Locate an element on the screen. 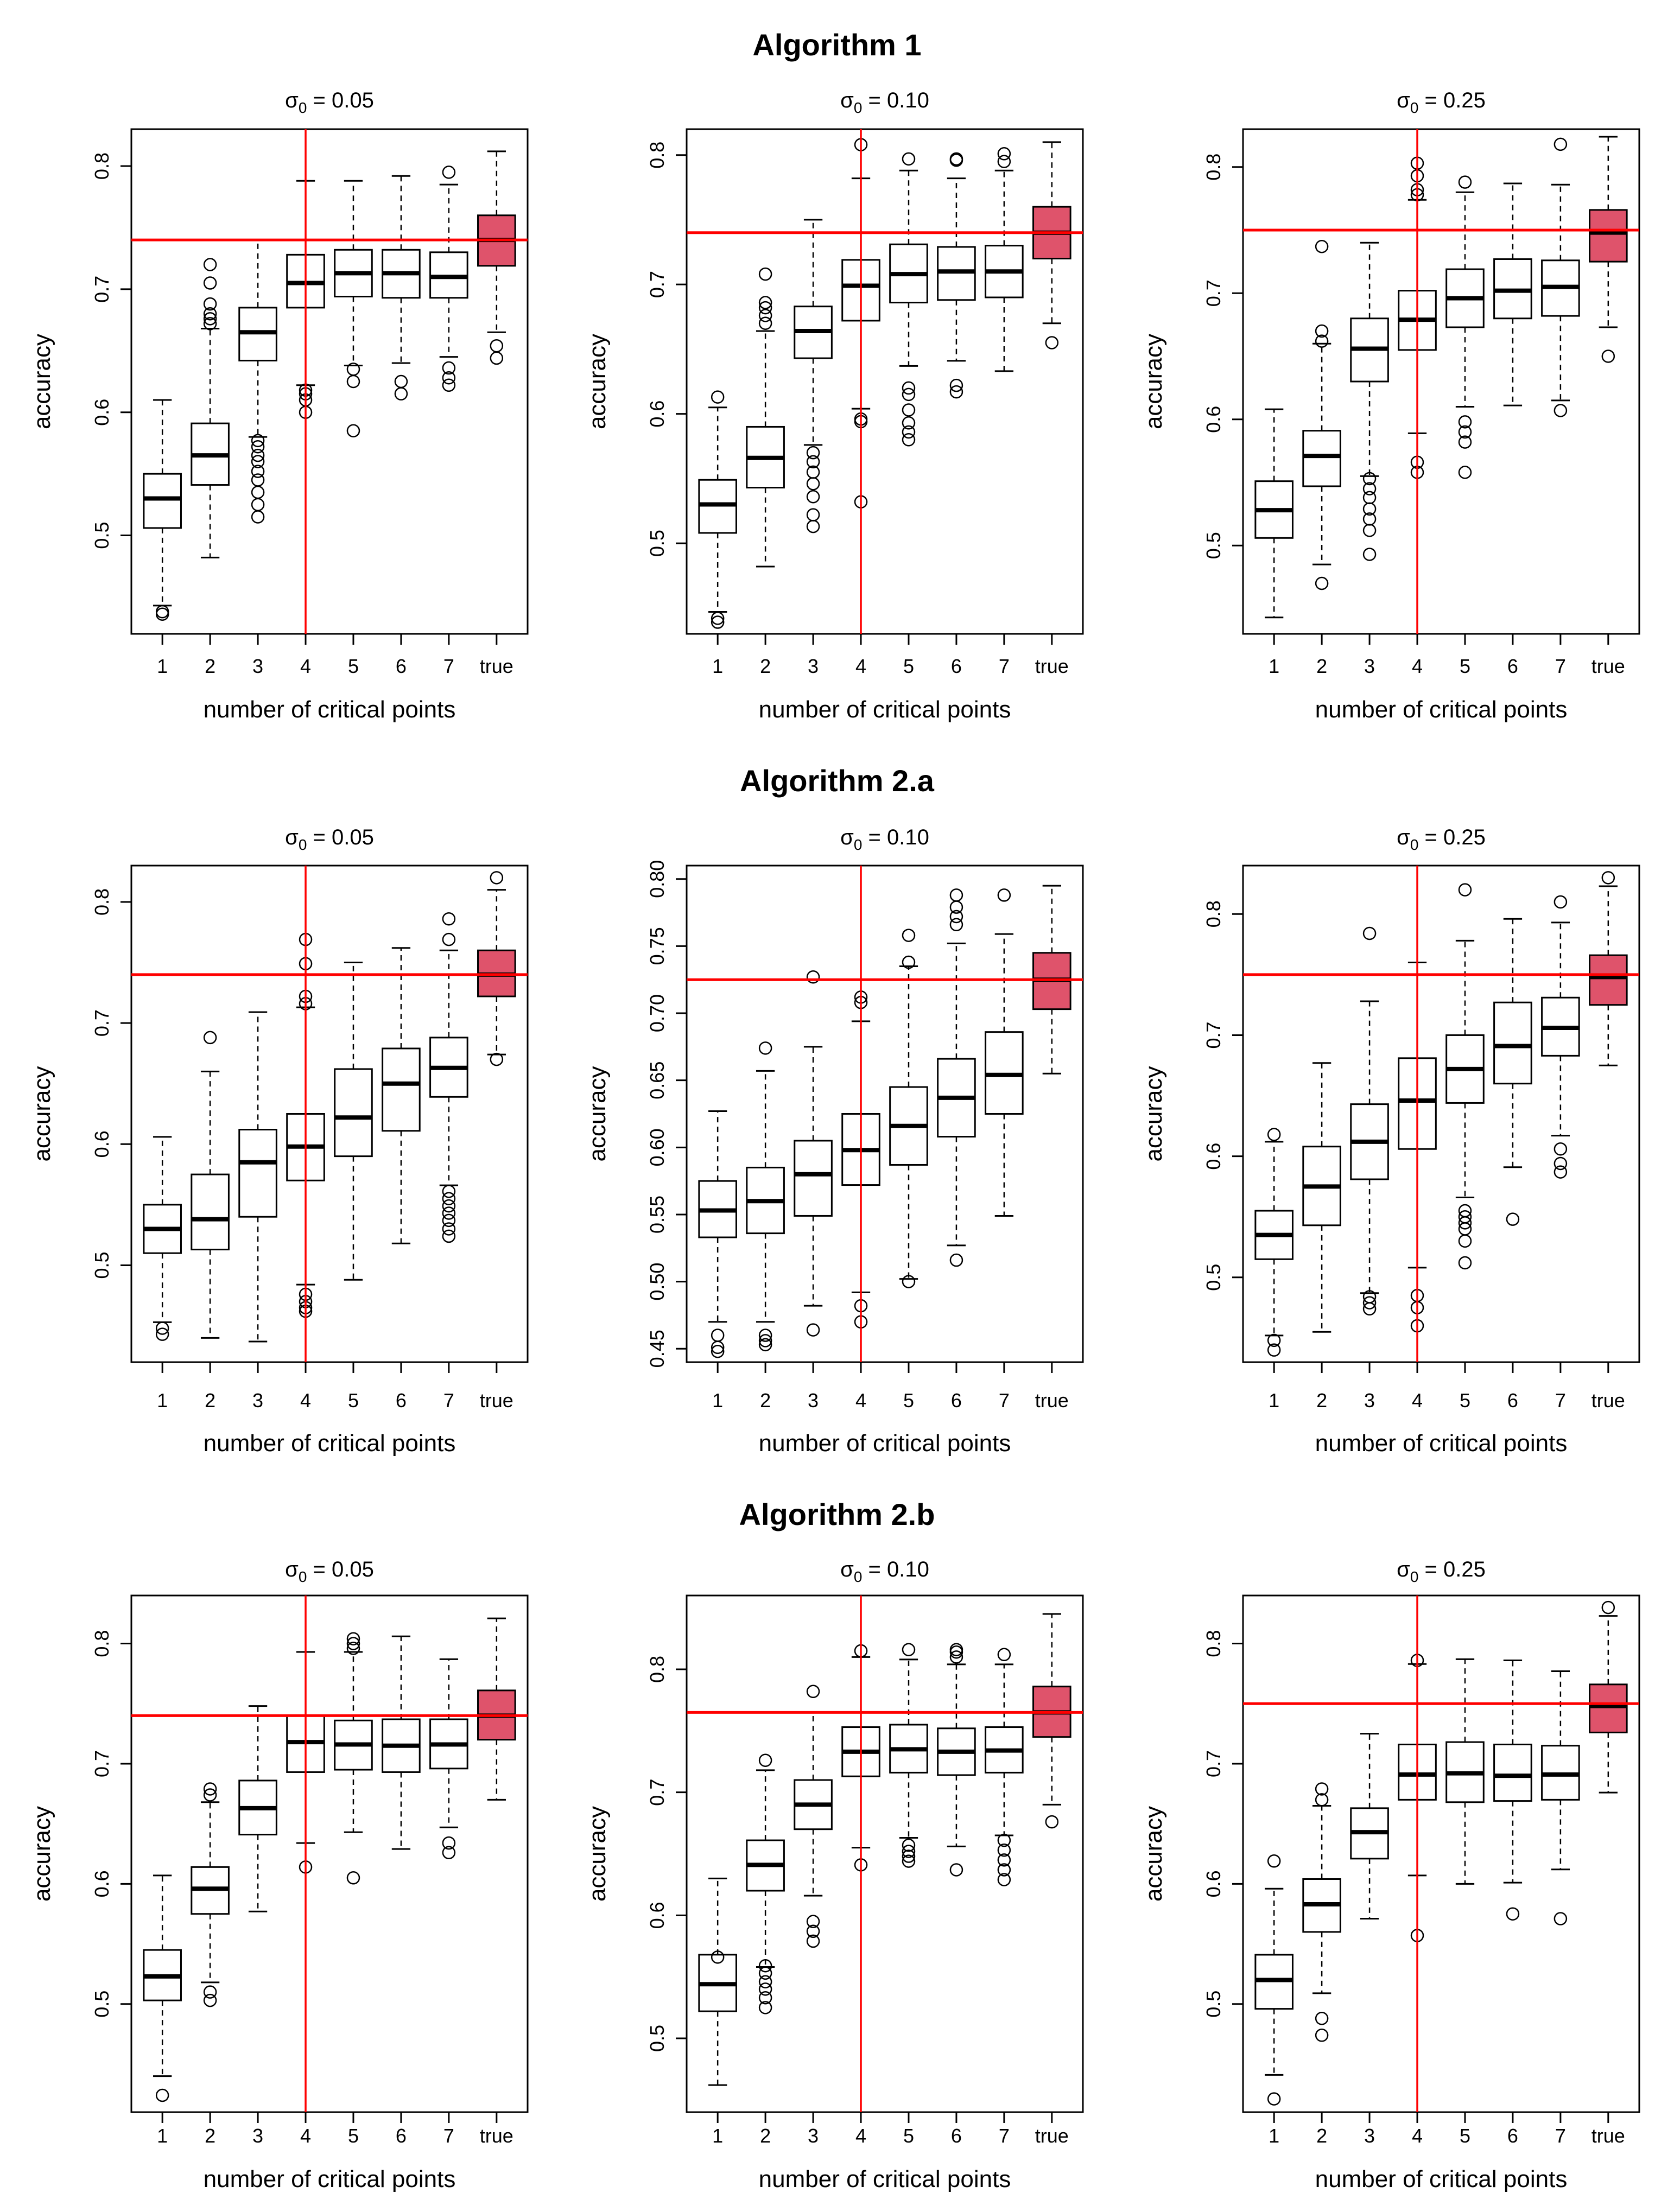 This screenshot has height=2212, width=1674. y-tick-label: 0.60 is located at coordinates (657, 1147).